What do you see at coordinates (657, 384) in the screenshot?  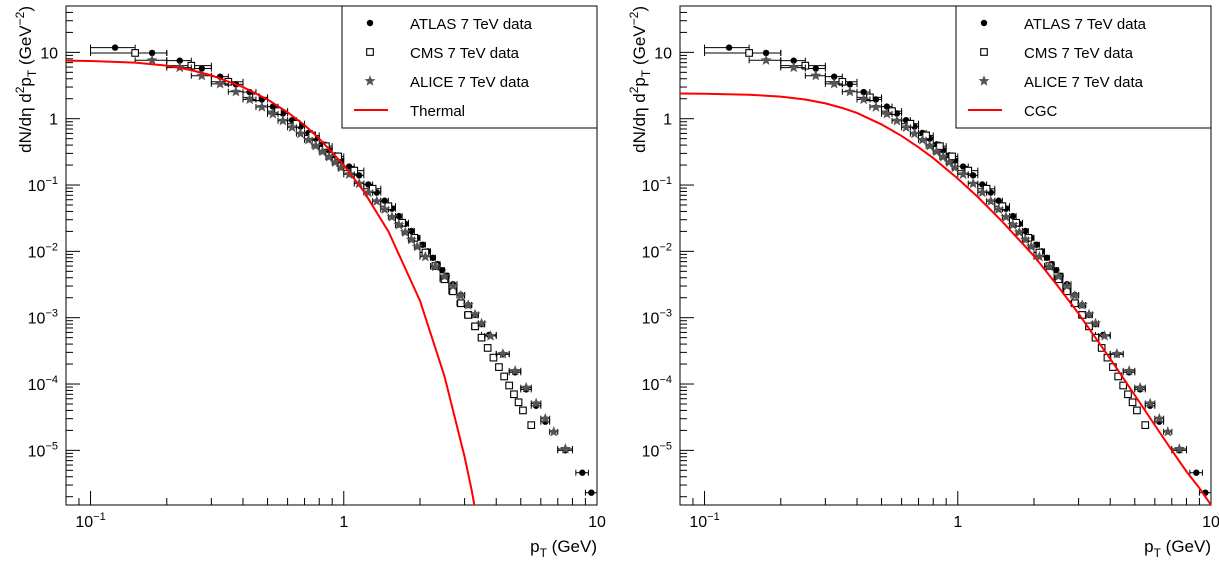 I see `y-tick-label: 10⁻⁴` at bounding box center [657, 384].